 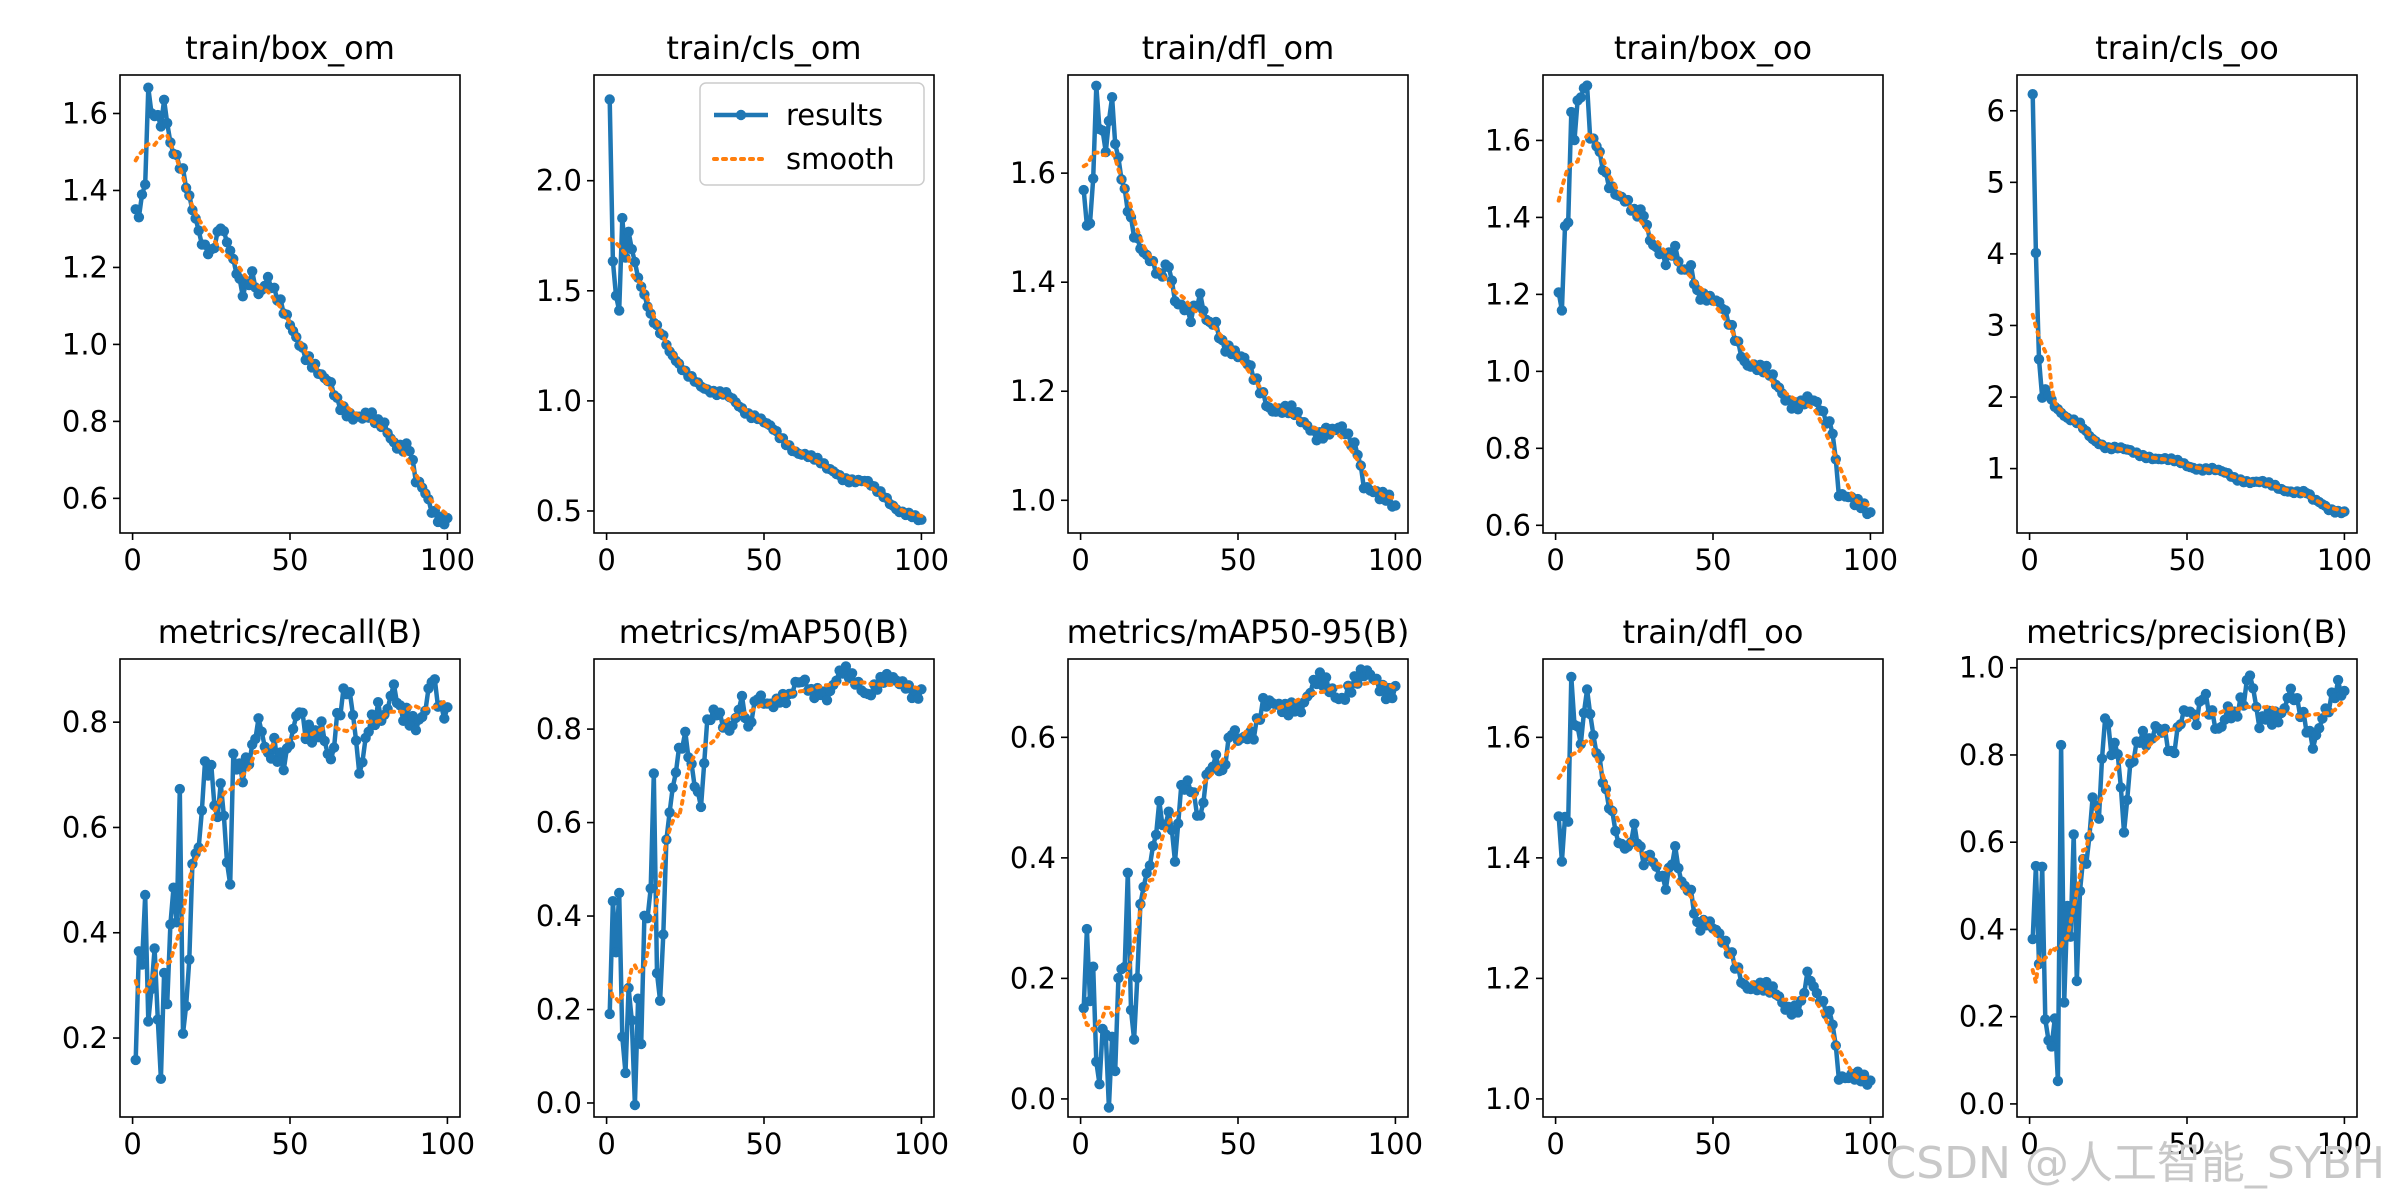 I want to click on subplot-title: train/box_om, so click(x=290, y=48).